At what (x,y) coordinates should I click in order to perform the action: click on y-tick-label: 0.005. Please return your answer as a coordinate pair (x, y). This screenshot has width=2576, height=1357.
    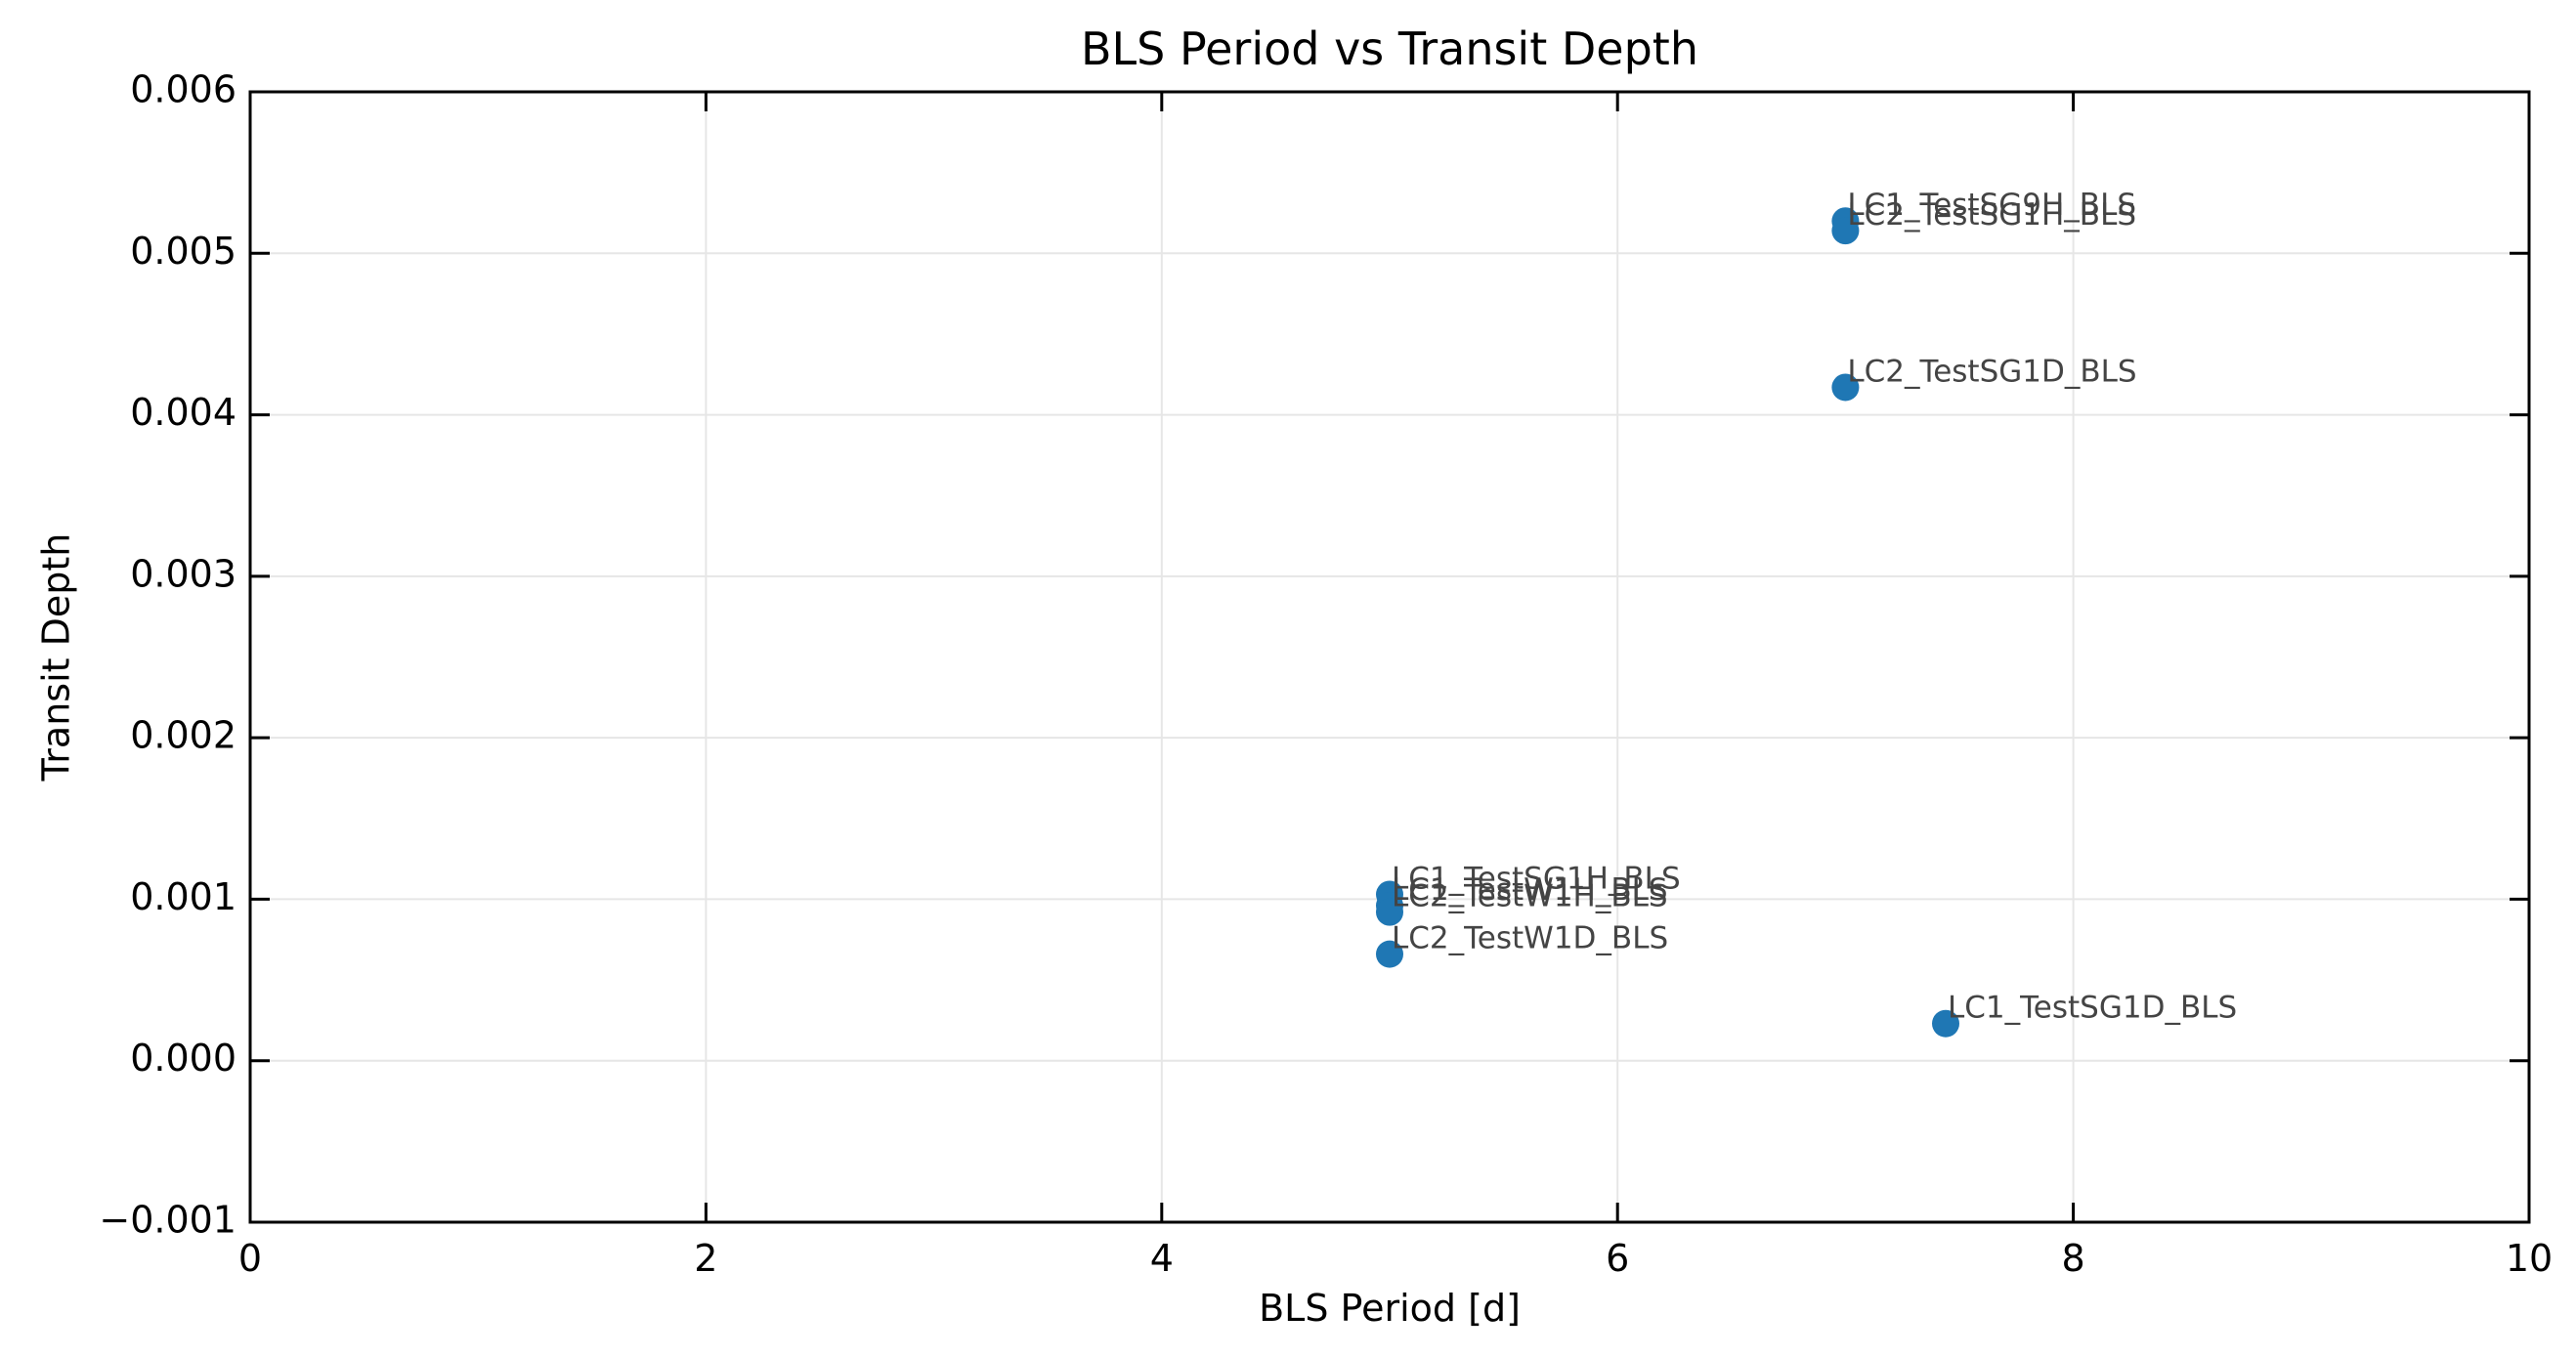
    Looking at the image, I should click on (183, 251).